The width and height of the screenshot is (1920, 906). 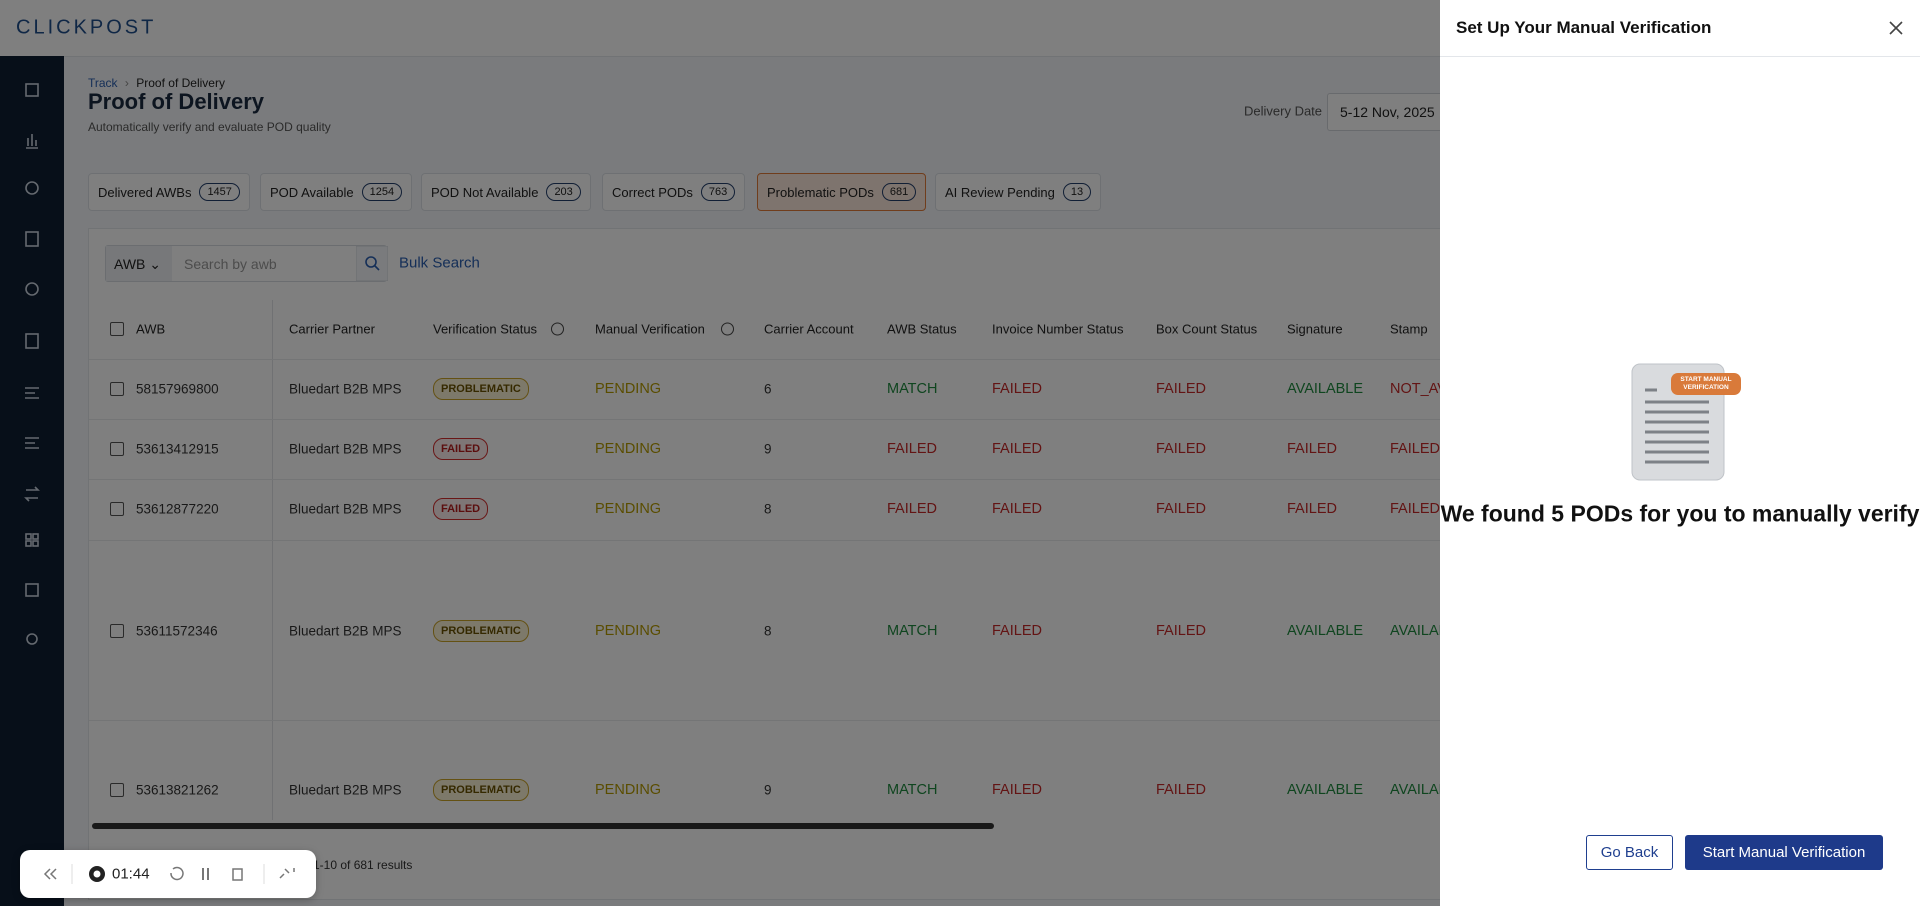 What do you see at coordinates (1896, 28) in the screenshot?
I see `close-button` at bounding box center [1896, 28].